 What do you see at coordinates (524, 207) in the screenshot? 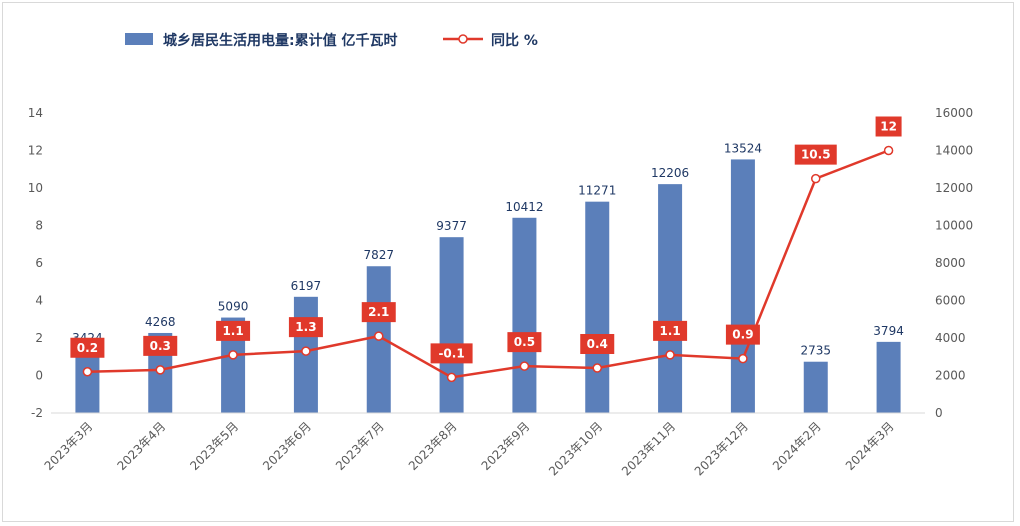
I see `bar-value-label: 10412` at bounding box center [524, 207].